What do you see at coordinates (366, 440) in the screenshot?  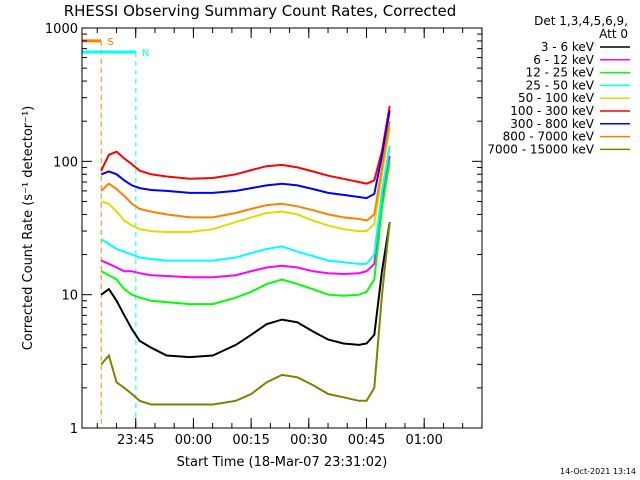 I see `x-tick-label: 00:45` at bounding box center [366, 440].